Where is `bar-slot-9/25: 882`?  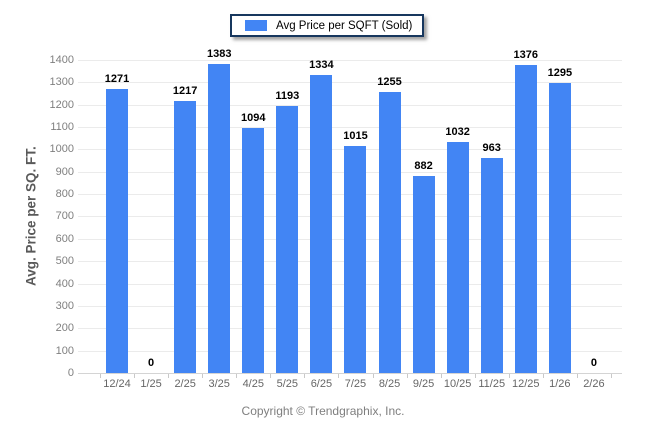
bar-slot-9/25: 882 is located at coordinates (424, 216).